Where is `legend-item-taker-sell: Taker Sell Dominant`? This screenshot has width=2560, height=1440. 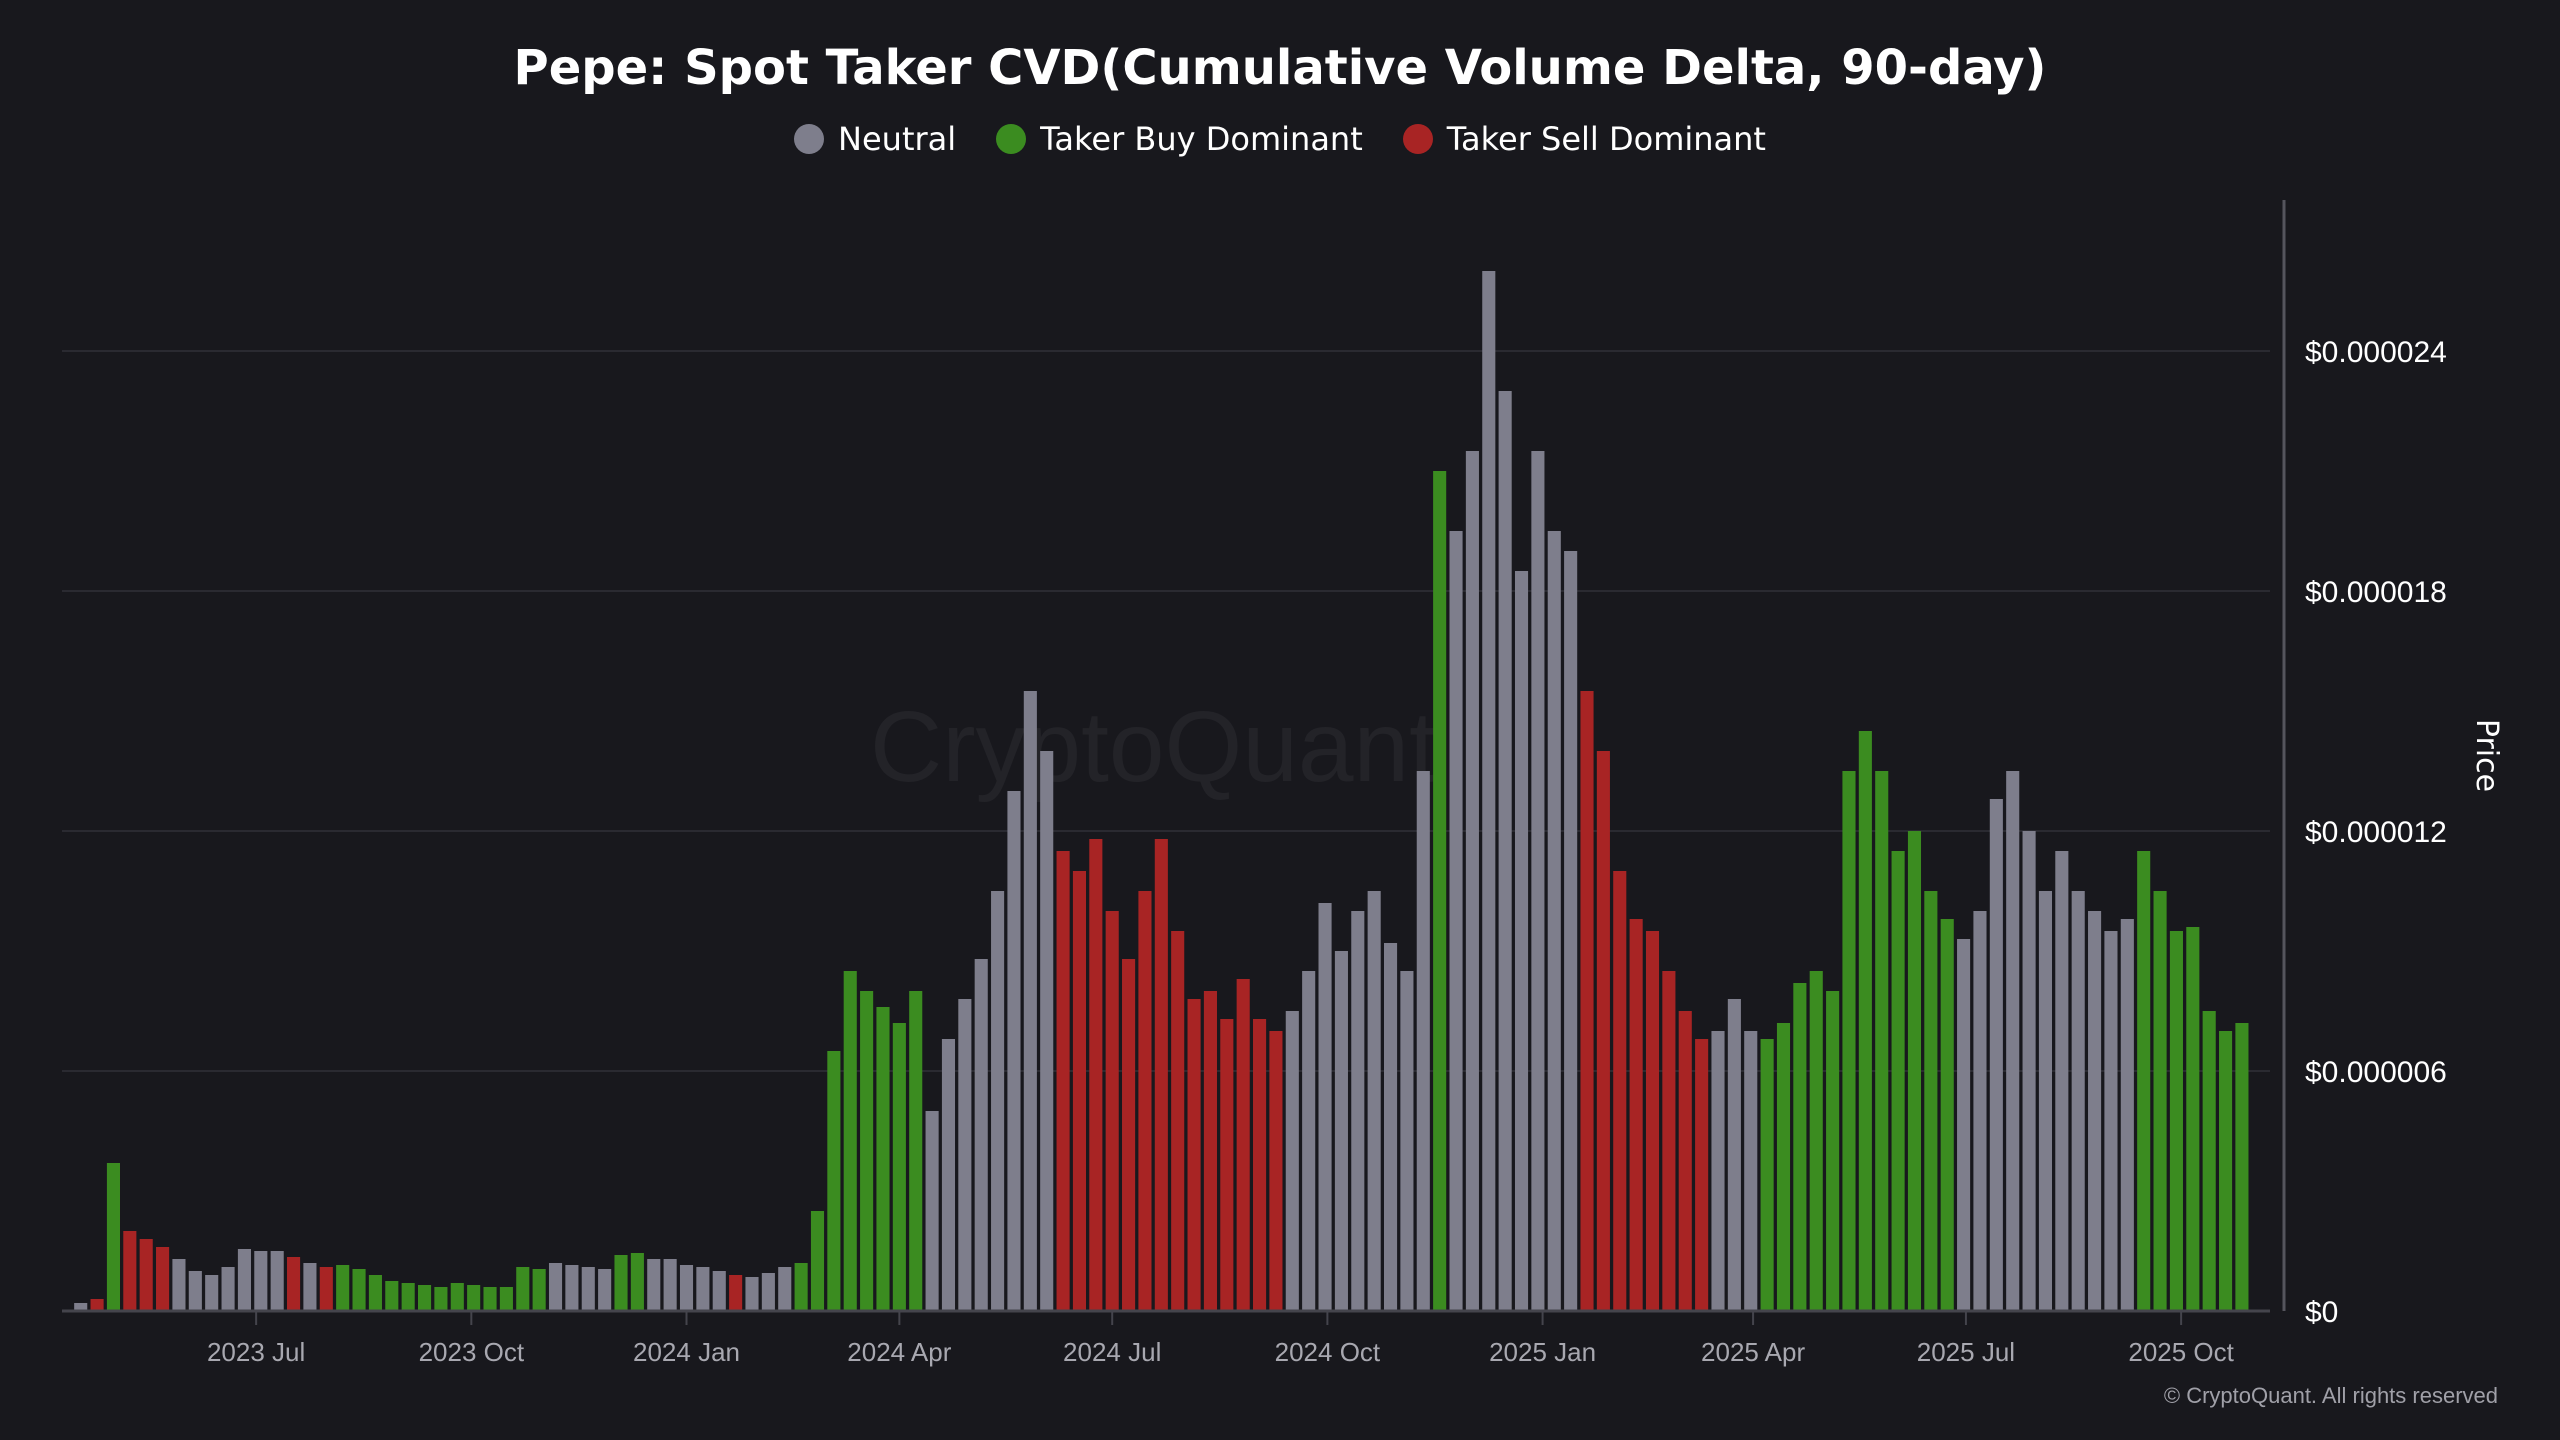 legend-item-taker-sell: Taker Sell Dominant is located at coordinates (1584, 139).